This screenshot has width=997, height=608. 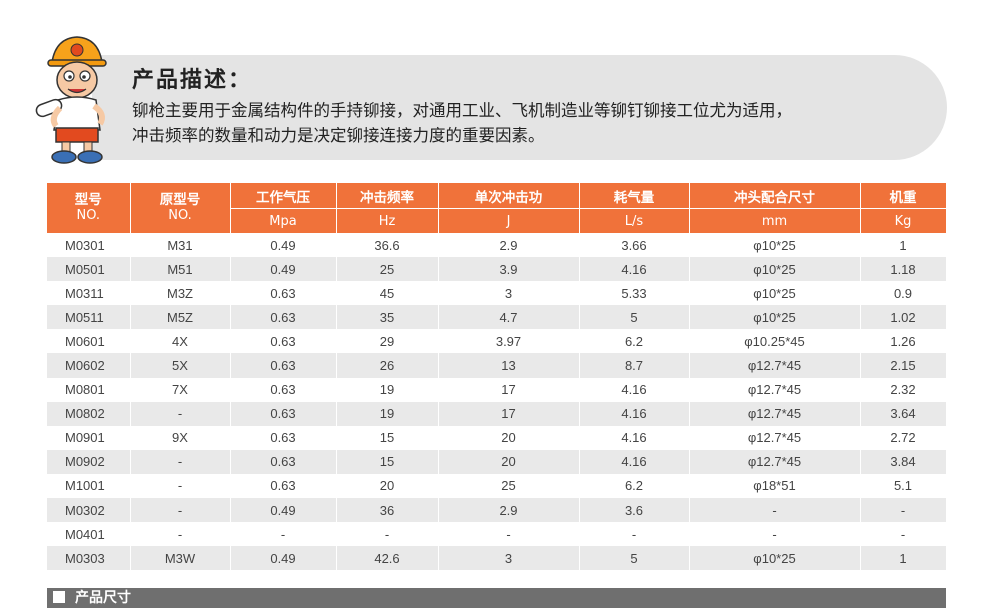 What do you see at coordinates (71, 100) in the screenshot?
I see `cartoon-worker-icon` at bounding box center [71, 100].